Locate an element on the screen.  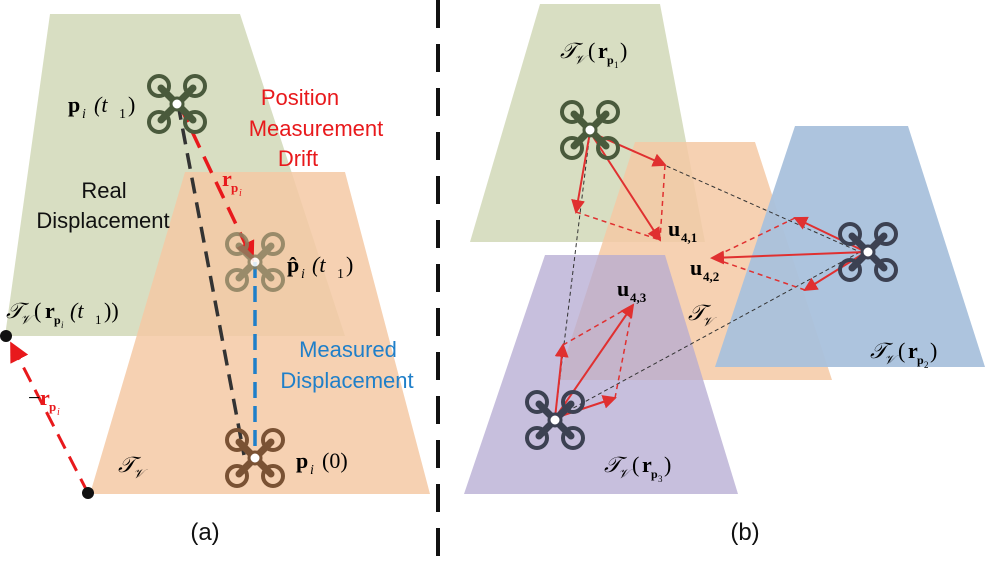
purple-region-b is located at coordinates (601, 374).